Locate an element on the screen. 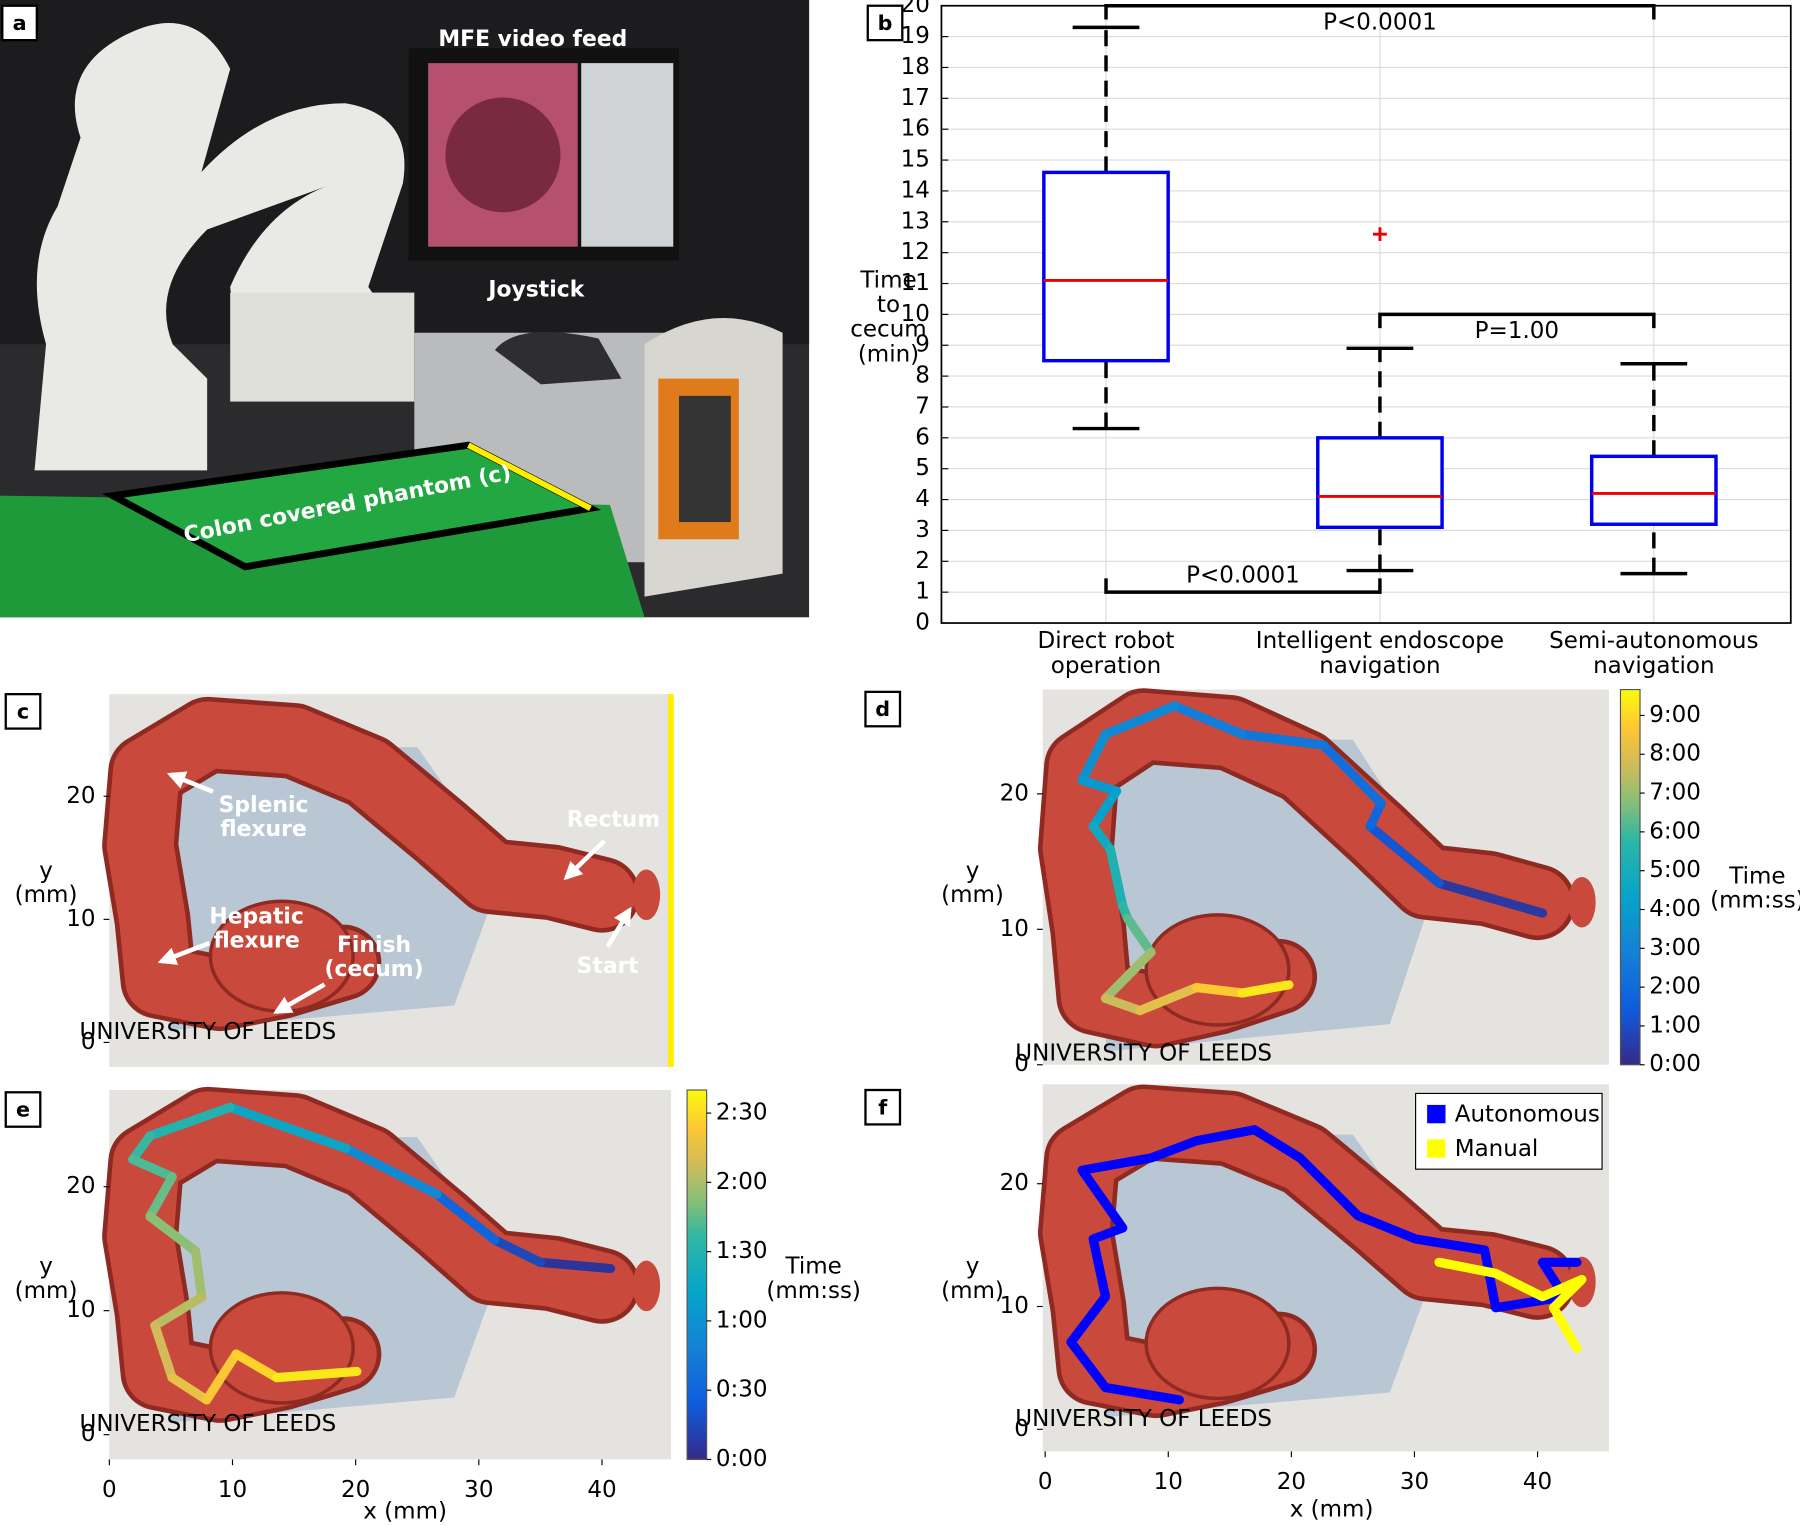 This screenshot has width=1800, height=1526. bracket-label: P=1.00 is located at coordinates (1517, 331).